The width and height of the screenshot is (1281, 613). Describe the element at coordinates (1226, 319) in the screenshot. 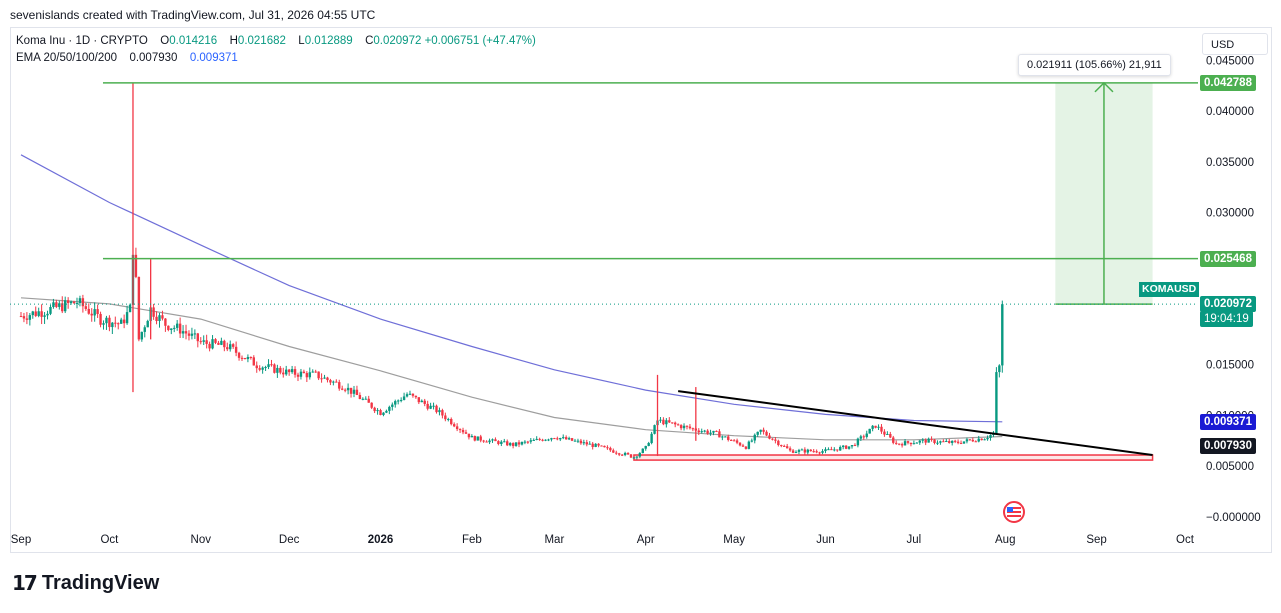

I see `bar-countdown-tag: 19:04:19` at that location.